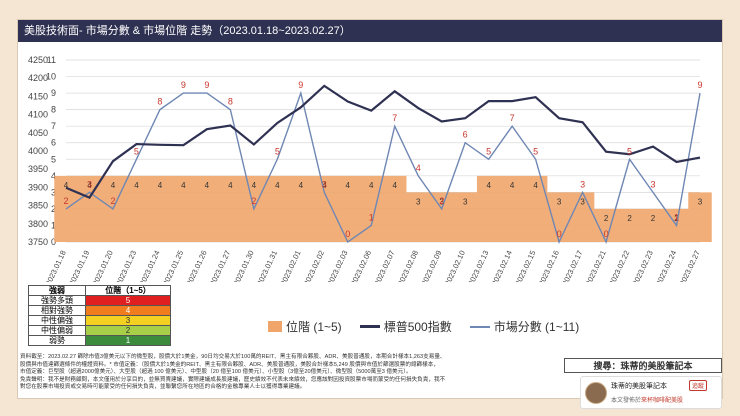  What do you see at coordinates (643, 265) in the screenshot?
I see `x-tick-label: 2023.02.23` at bounding box center [643, 265].